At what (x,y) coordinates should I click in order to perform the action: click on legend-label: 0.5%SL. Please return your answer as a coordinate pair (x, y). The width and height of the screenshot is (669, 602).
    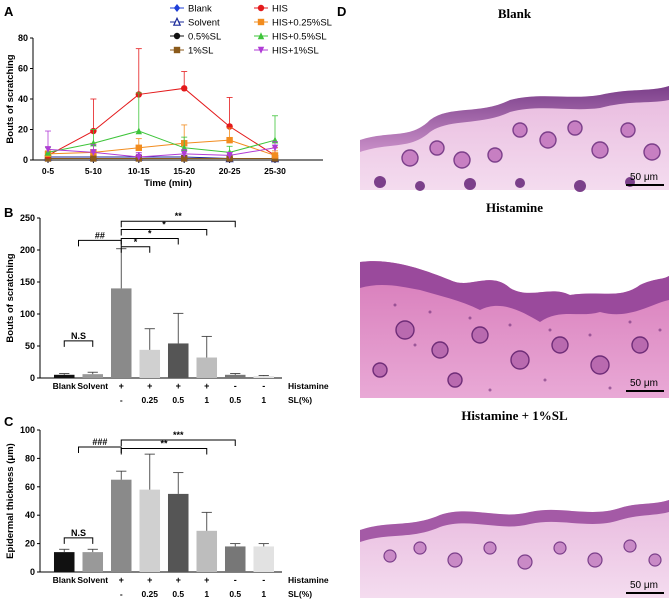
    Looking at the image, I should click on (204, 37).